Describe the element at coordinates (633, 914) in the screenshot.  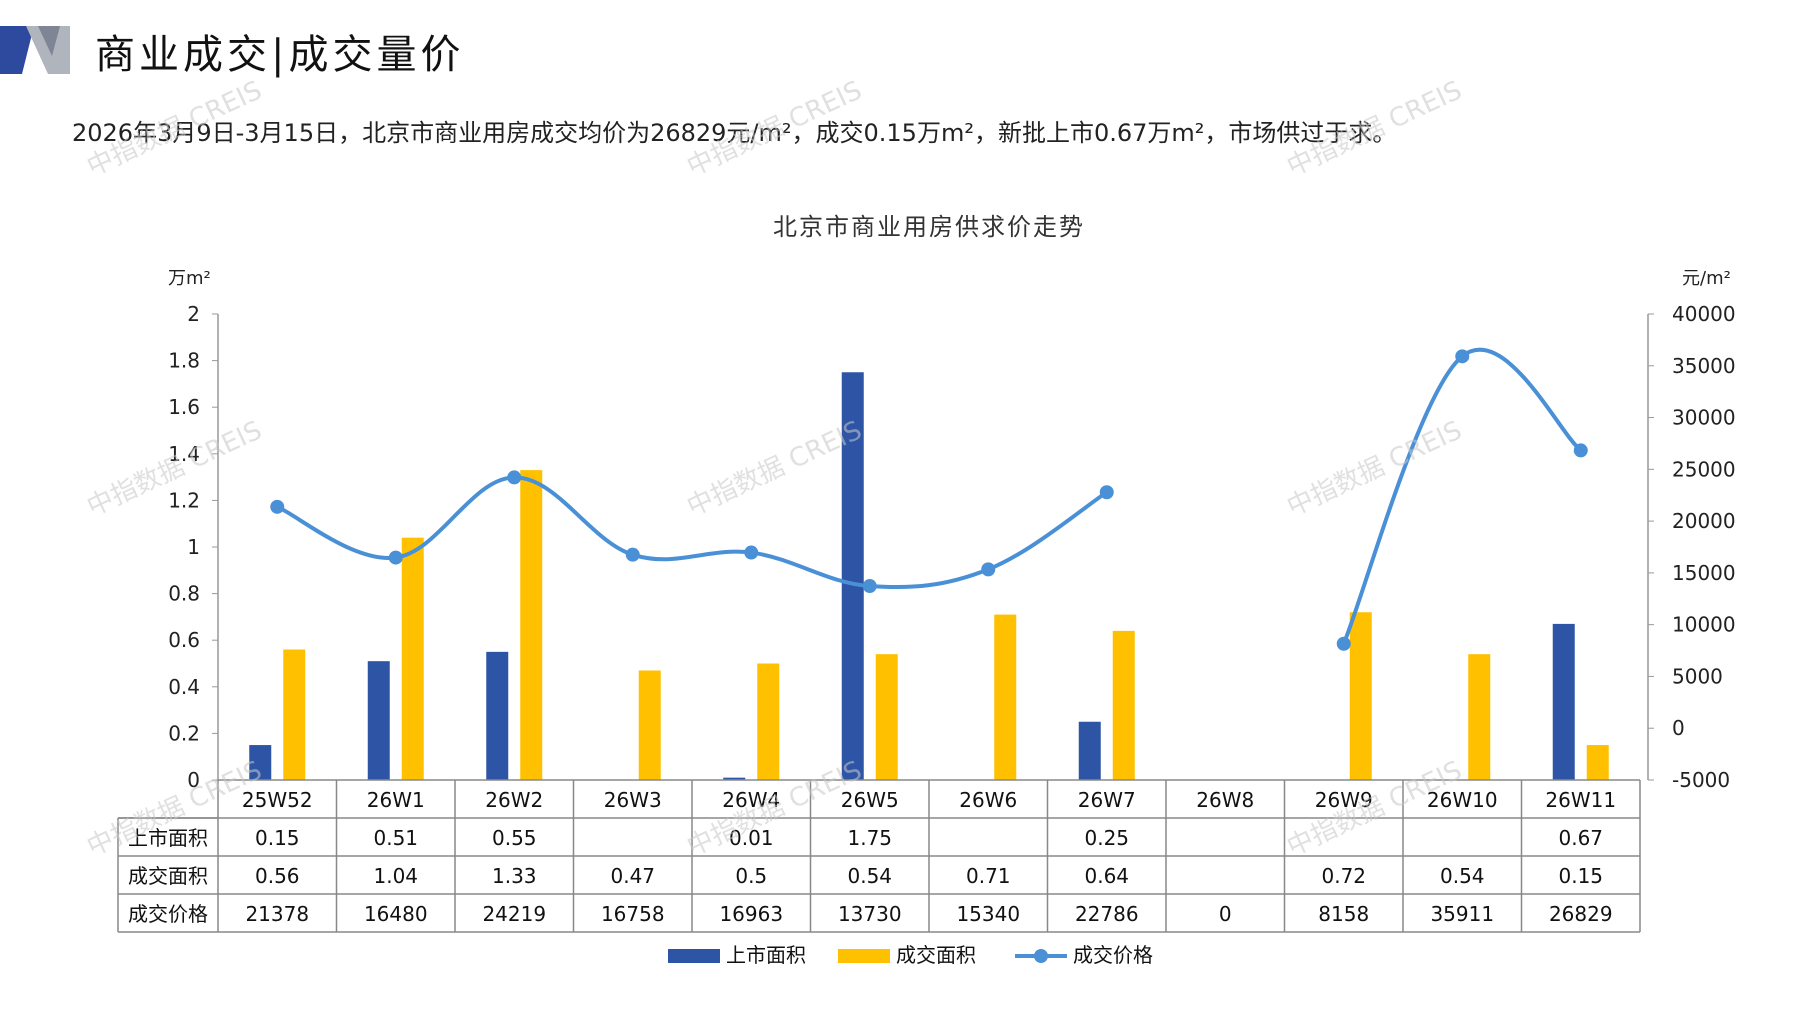
I see `data-label: 16758` at that location.